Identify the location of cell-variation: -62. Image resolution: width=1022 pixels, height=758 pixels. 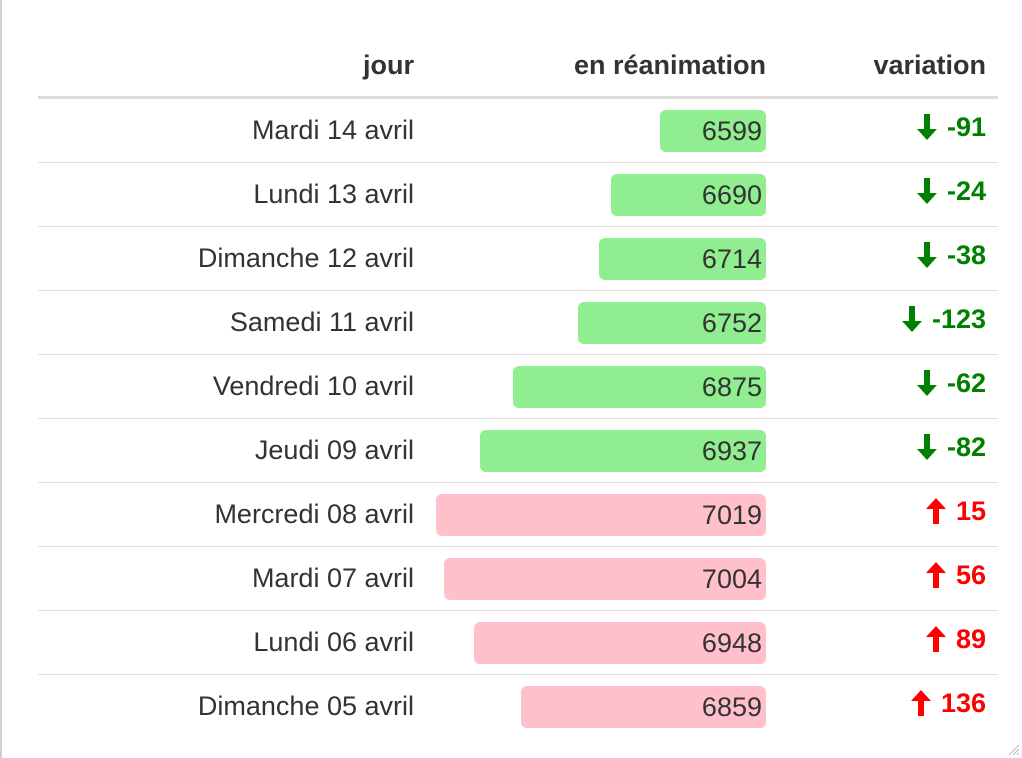
(882, 386).